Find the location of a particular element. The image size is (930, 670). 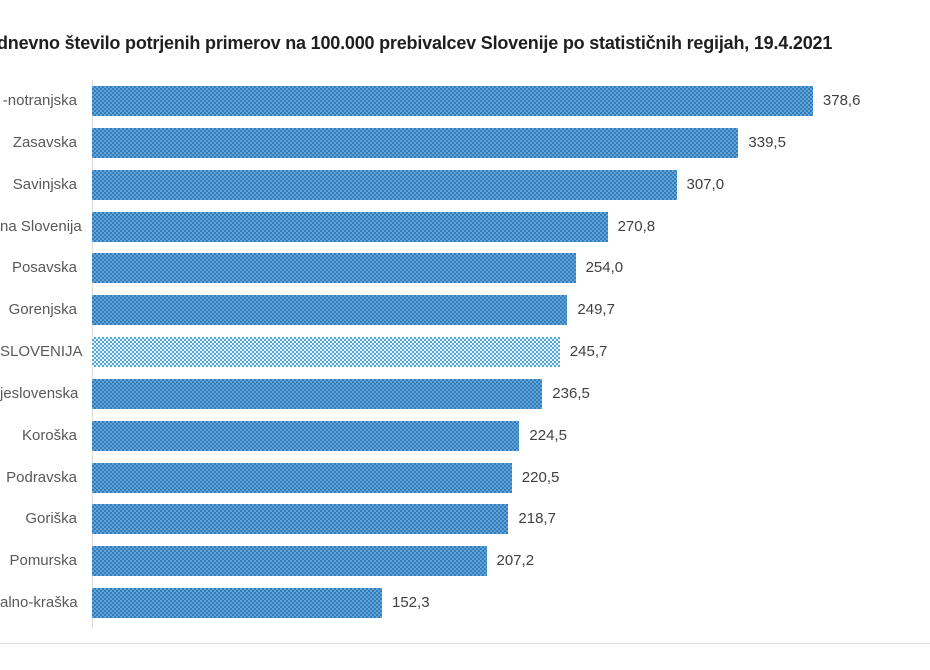

bar-row: jeslovenska 236,5 is located at coordinates (465, 393).